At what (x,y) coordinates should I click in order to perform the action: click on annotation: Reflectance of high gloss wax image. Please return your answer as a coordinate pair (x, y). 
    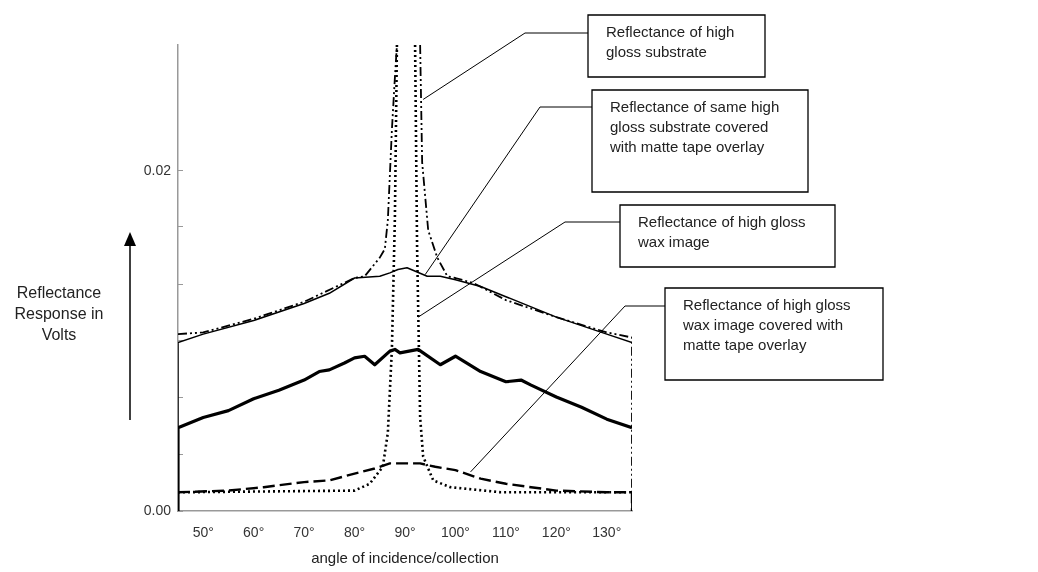
    Looking at the image, I should click on (721, 231).